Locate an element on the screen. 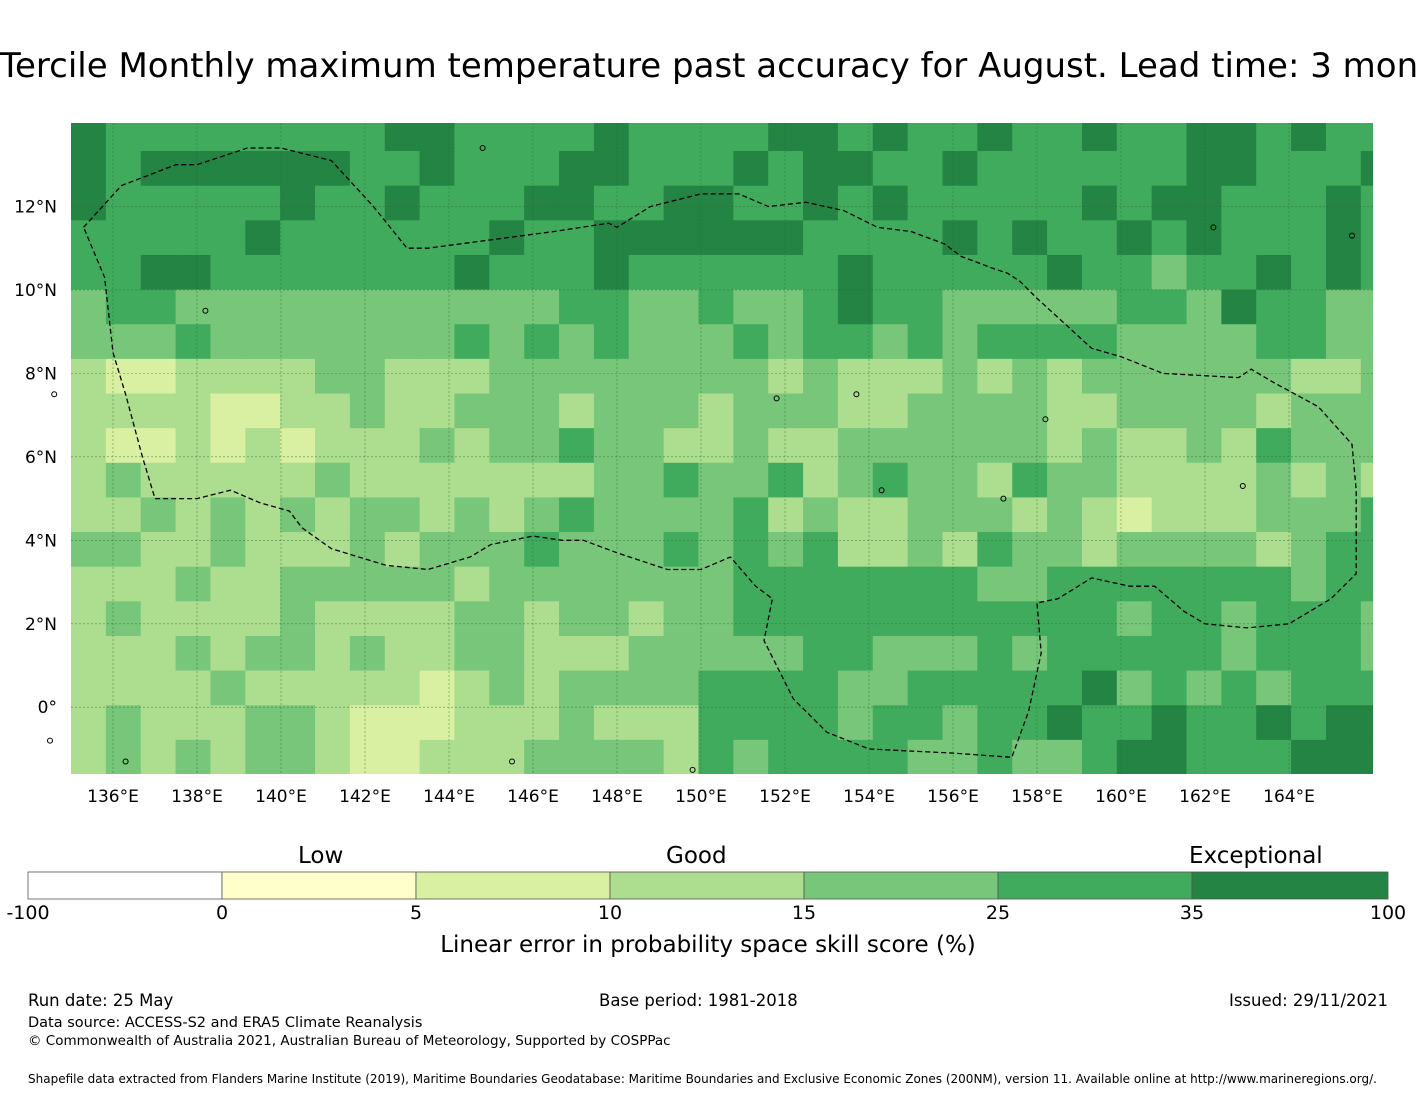 The image size is (1416, 1095). lon-tick-label: 152°E is located at coordinates (785, 797).